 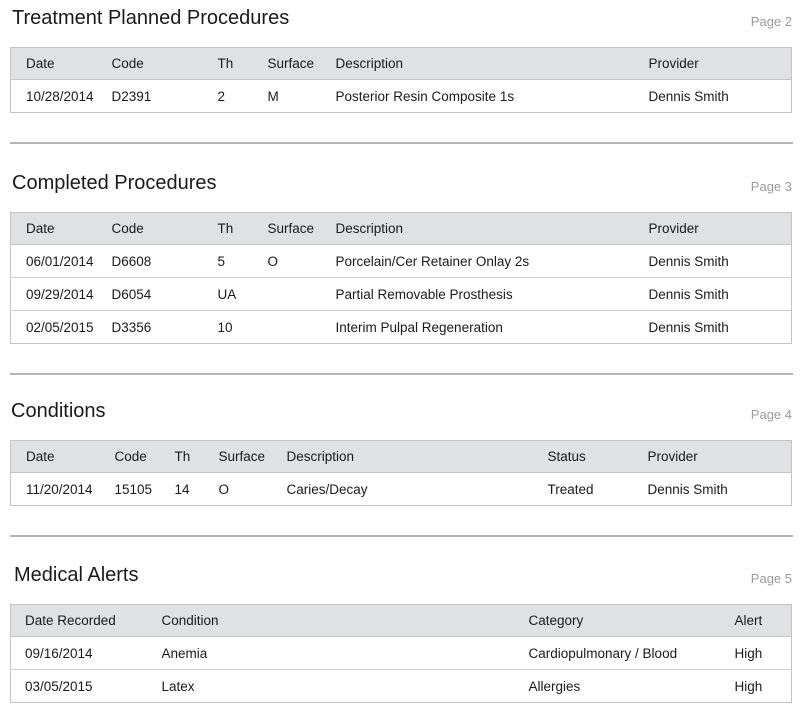 I want to click on cell-description: Caries/Decay, so click(x=402, y=489).